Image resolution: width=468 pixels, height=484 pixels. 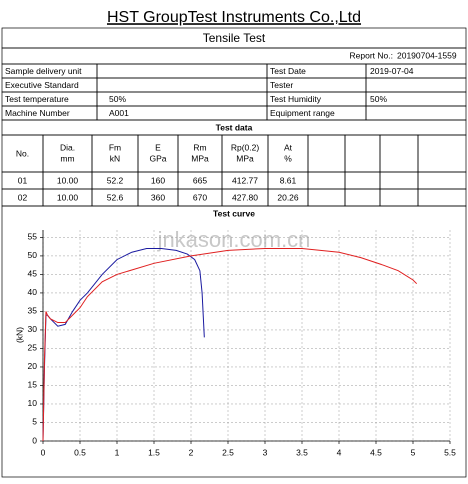 I want to click on info-label: Machine Number, so click(x=37, y=113).